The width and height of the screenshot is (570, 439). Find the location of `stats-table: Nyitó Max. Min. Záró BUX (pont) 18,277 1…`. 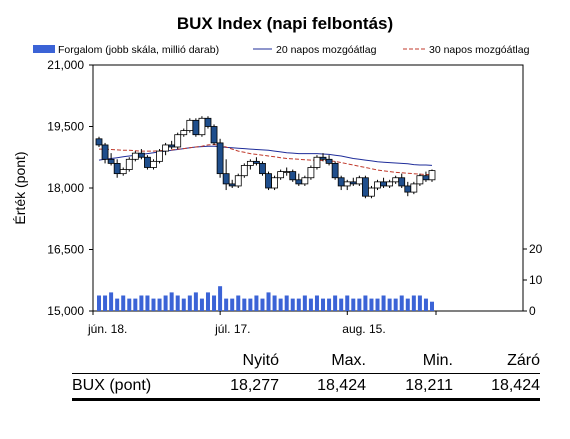

stats-table: Nyitó Max. Min. Záró BUX (pont) 18,277 1… is located at coordinates (306, 375).